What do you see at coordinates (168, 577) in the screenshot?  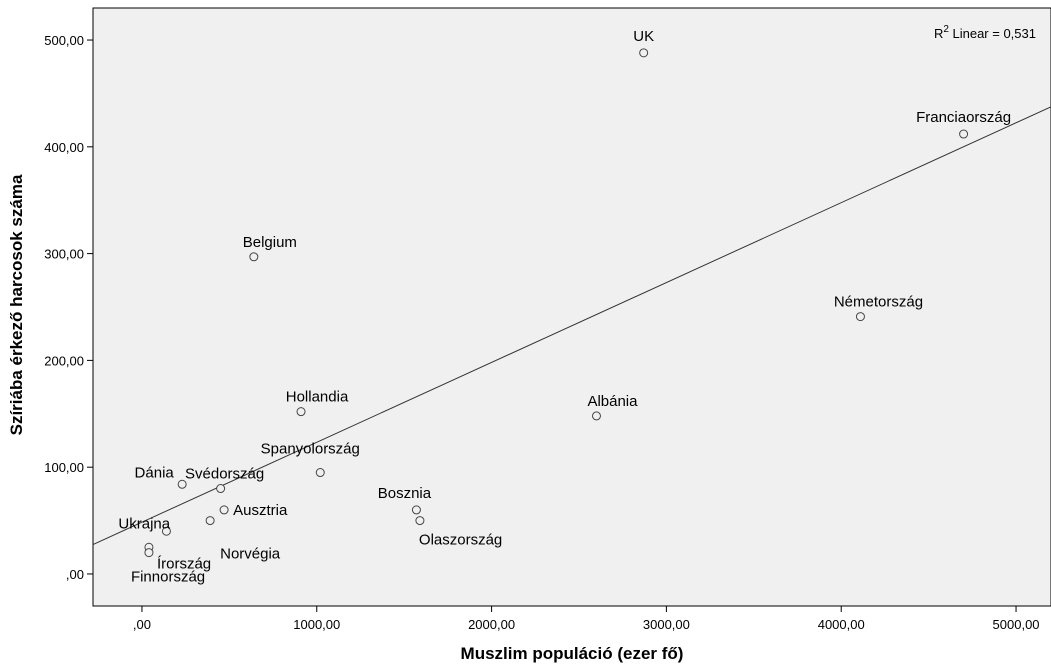 I see `point-label: Finnország` at bounding box center [168, 577].